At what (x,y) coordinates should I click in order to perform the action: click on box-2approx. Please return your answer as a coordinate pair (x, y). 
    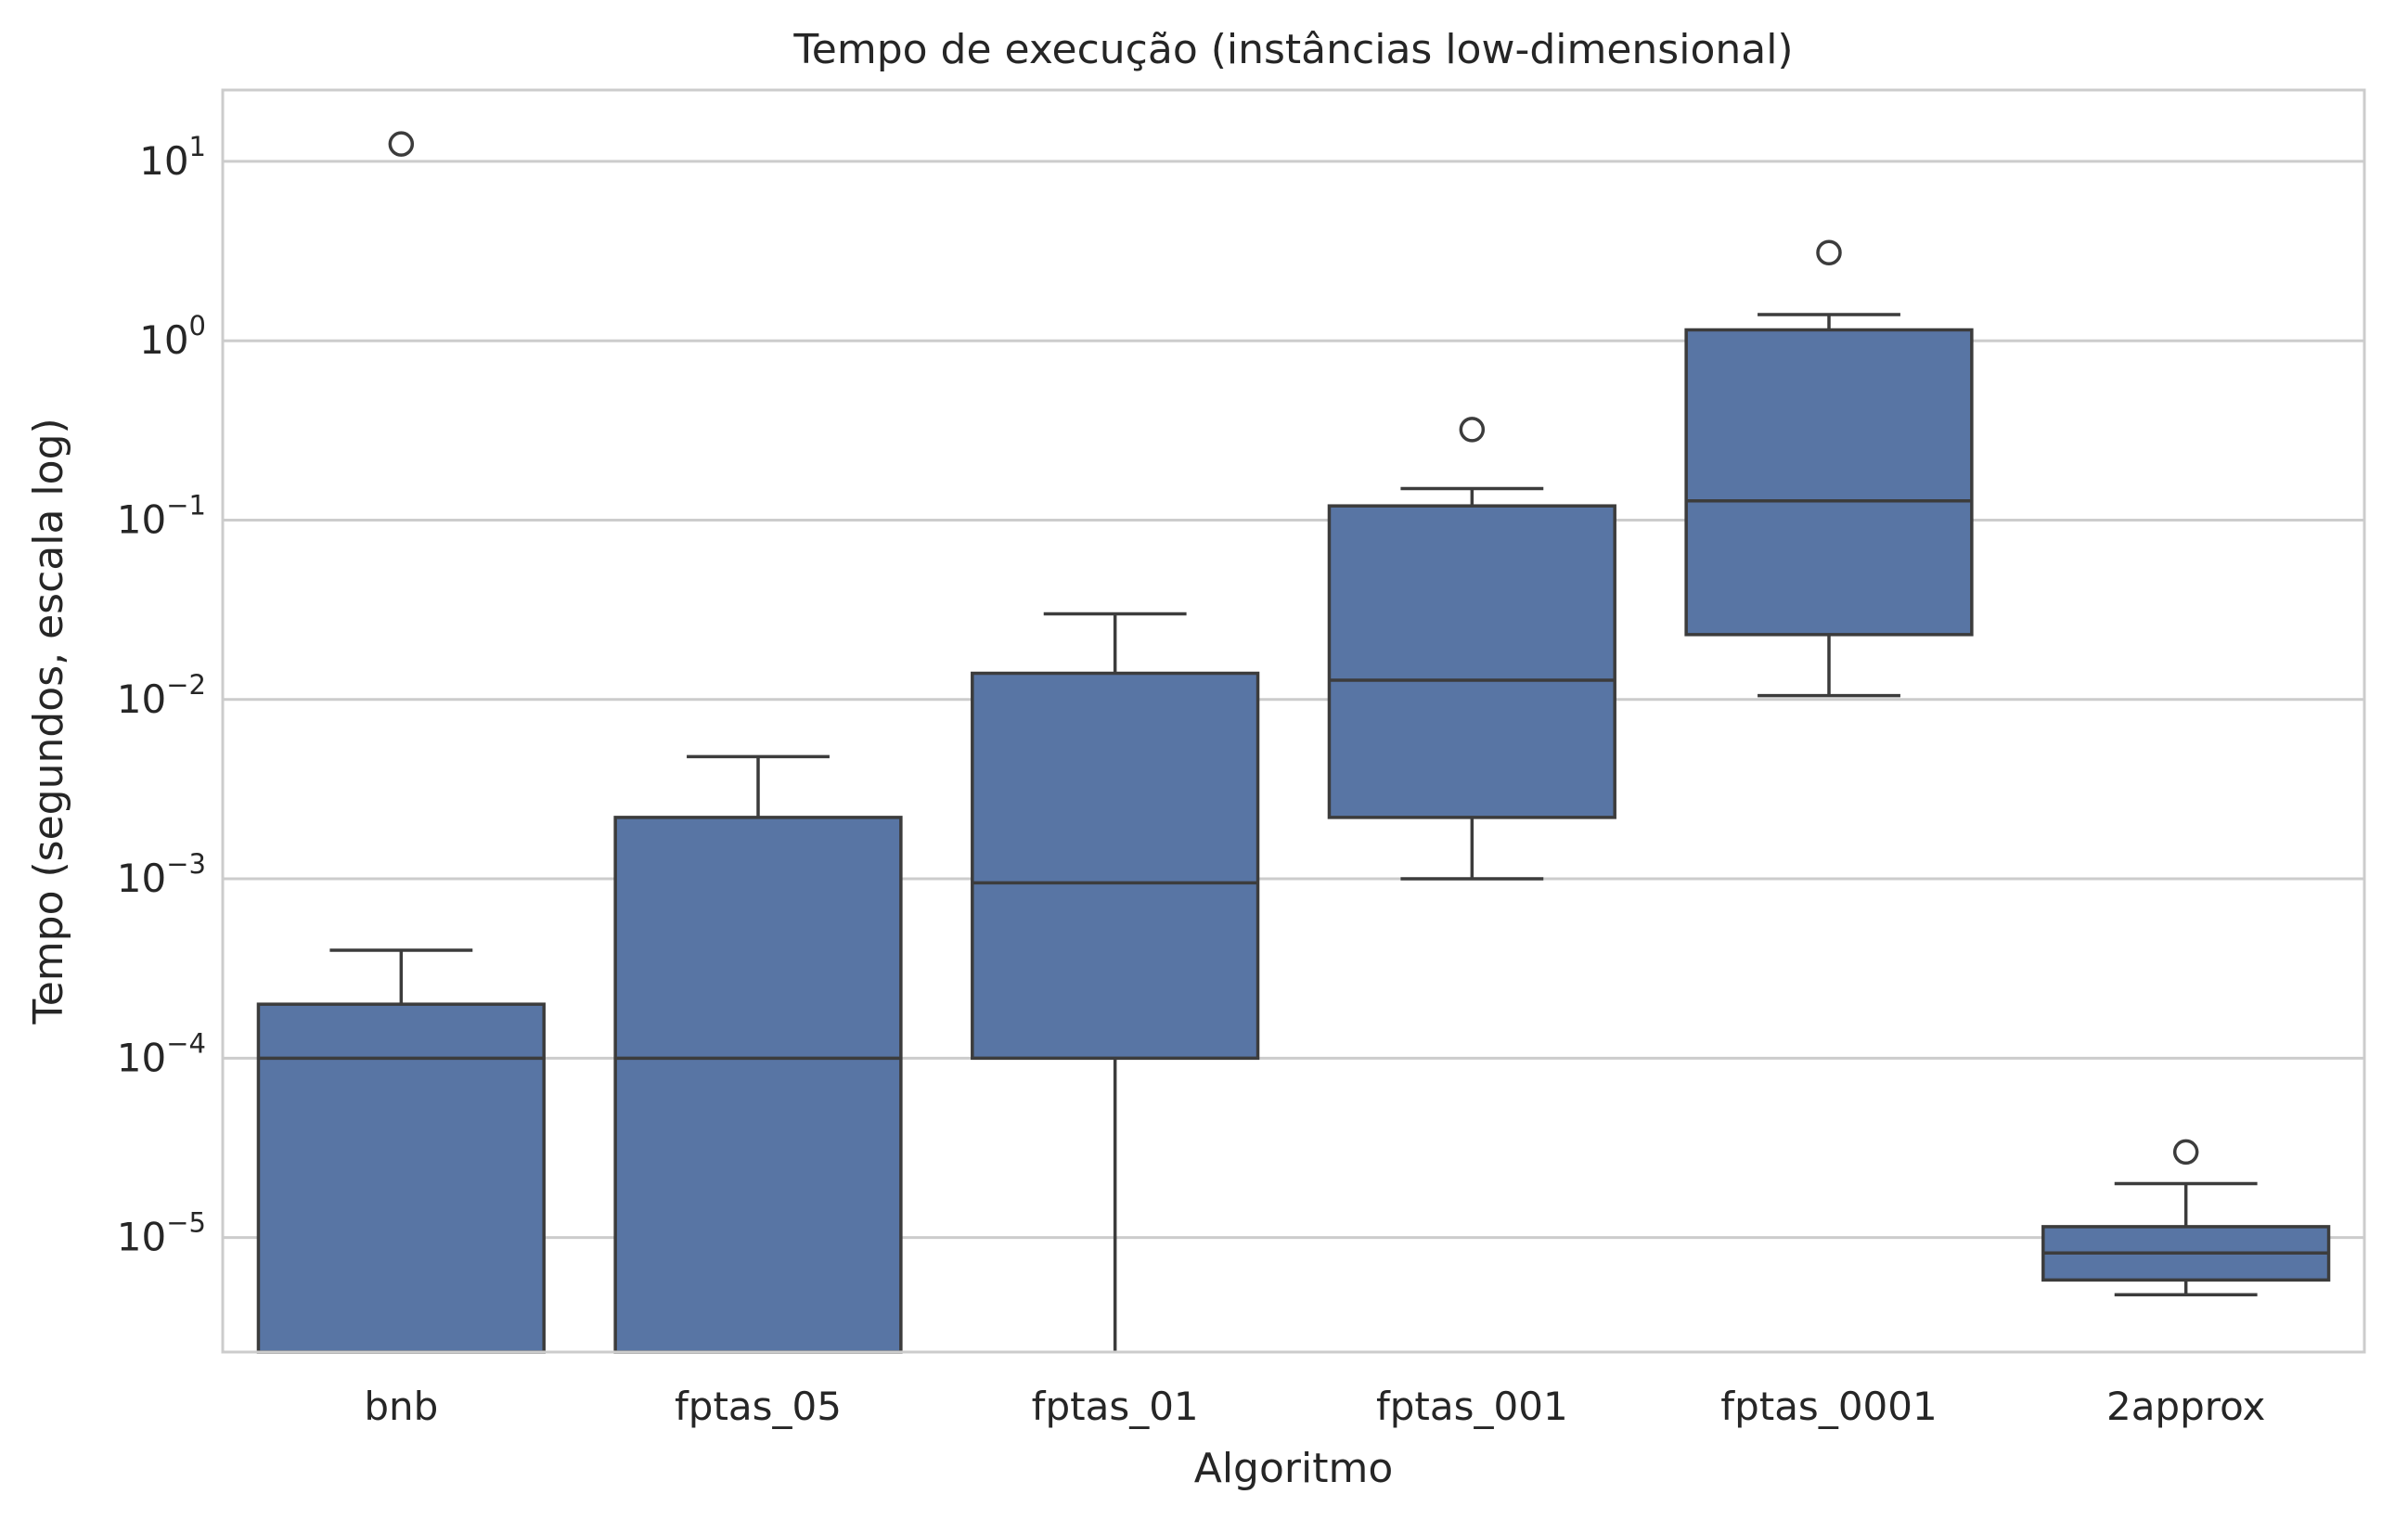
    Looking at the image, I should click on (2186, 1217).